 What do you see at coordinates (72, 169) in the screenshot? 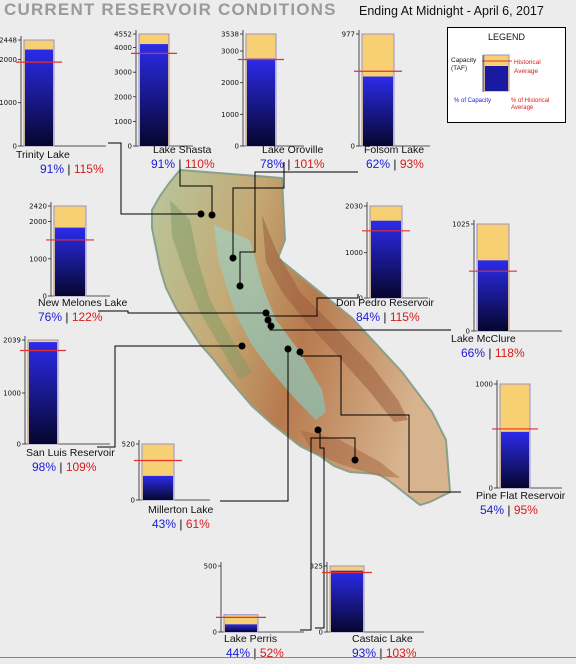
I see `percent-values-trinity-lake: 91% | 115%` at bounding box center [72, 169].